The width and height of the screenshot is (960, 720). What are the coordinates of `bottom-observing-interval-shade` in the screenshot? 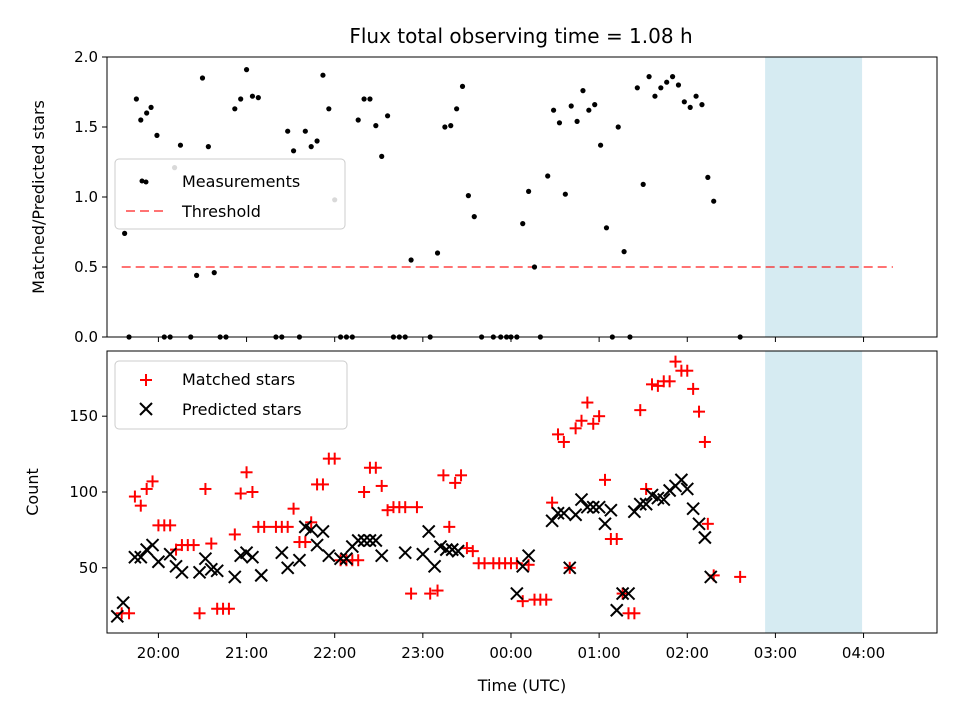 It's located at (814, 492).